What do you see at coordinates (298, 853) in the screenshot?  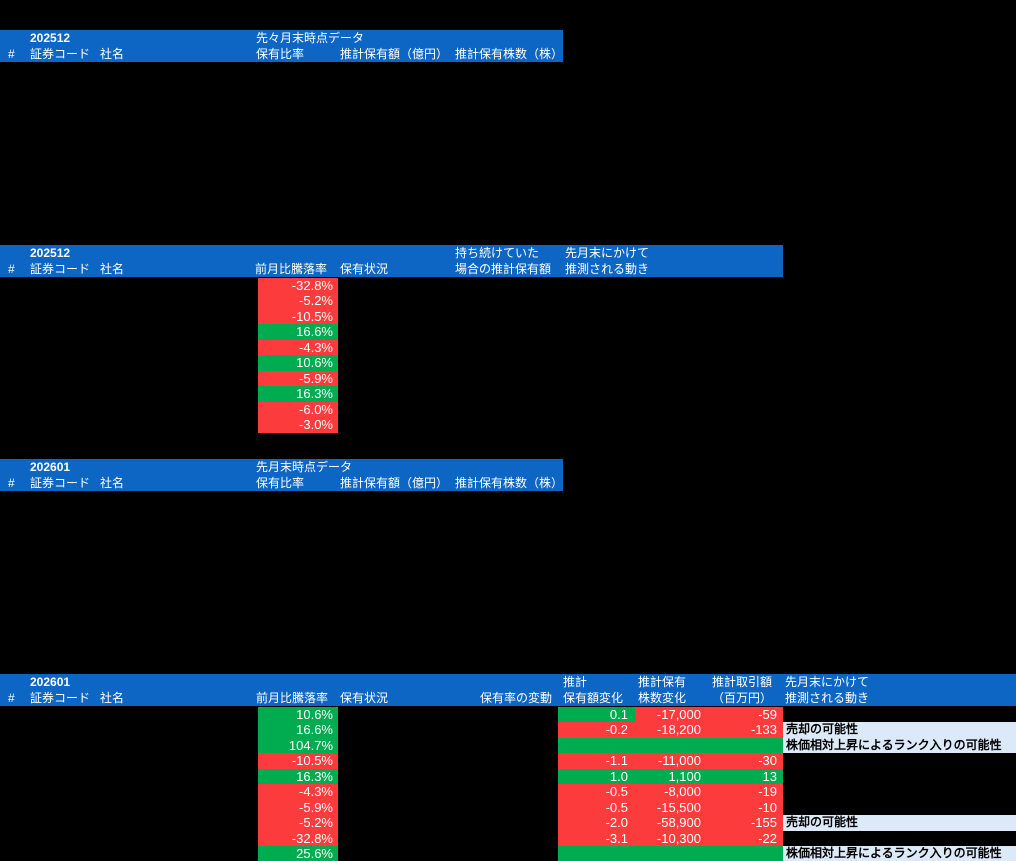 I see `pct-change-cell: 25.6%` at bounding box center [298, 853].